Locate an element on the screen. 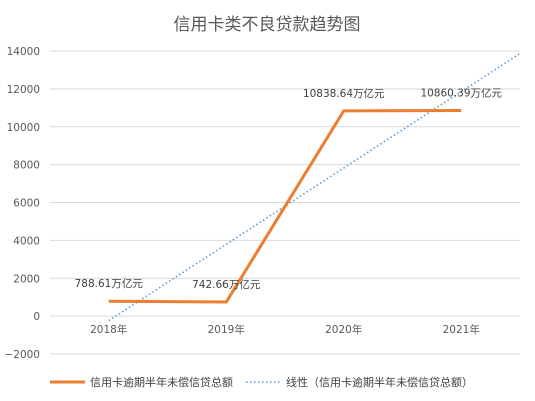 This screenshot has height=401, width=535. y-tick-label: 6000 is located at coordinates (26, 204).